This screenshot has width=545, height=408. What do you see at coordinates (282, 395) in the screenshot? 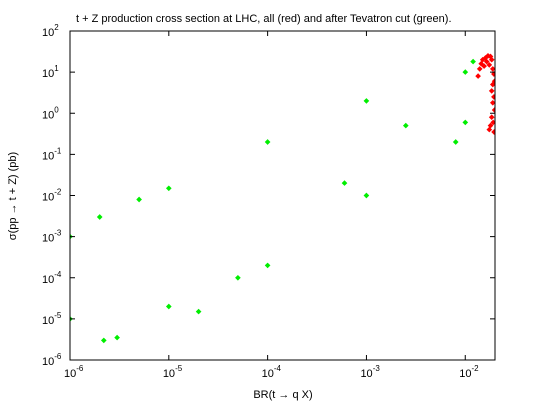
I see `x-axis-label: BR(t → q X)` at bounding box center [282, 395].